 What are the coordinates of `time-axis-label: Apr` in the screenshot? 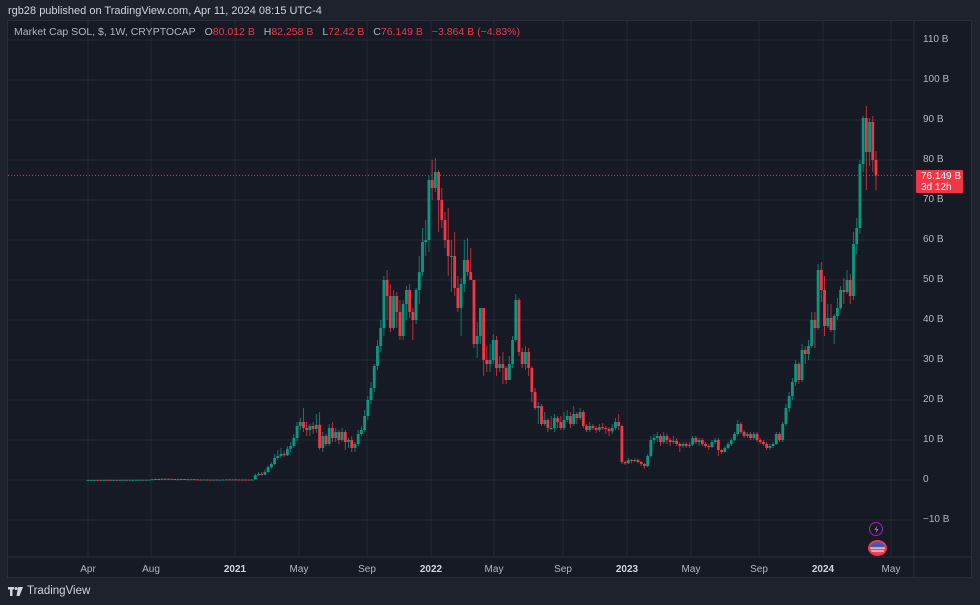 It's located at (88, 569).